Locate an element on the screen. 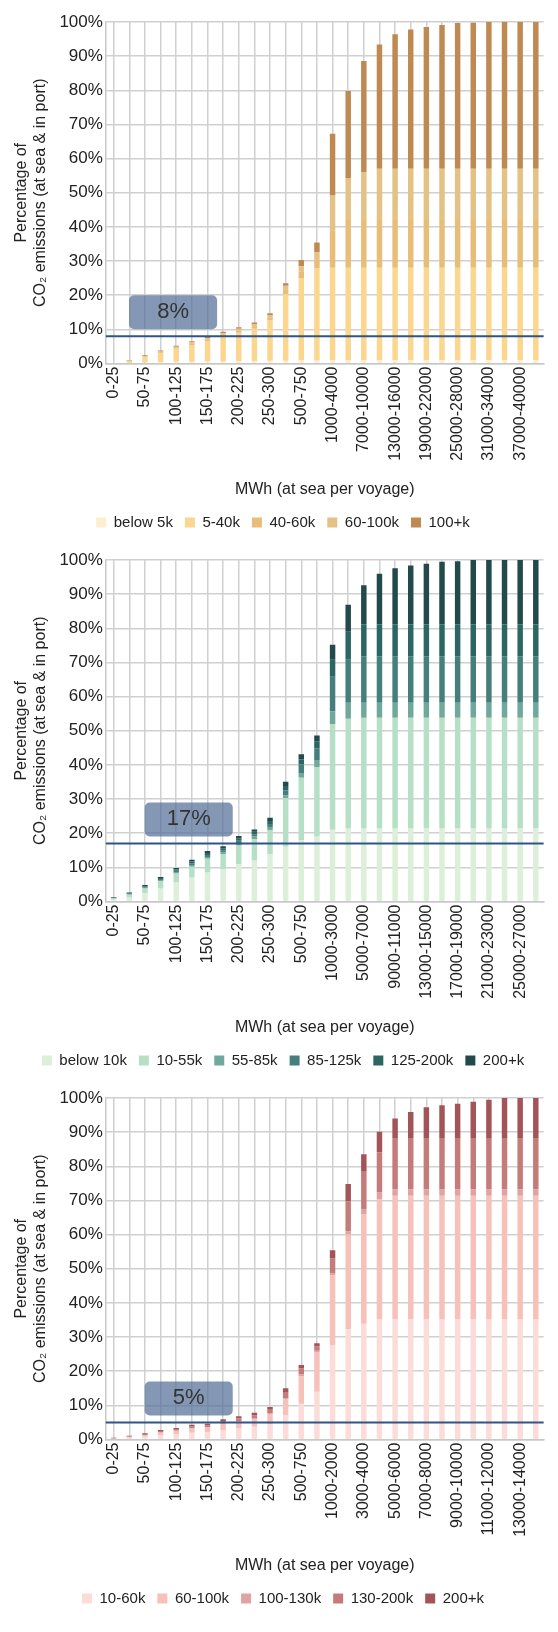 This screenshot has width=558, height=1632. x-tick-label: 17000-19000 is located at coordinates (457, 951).